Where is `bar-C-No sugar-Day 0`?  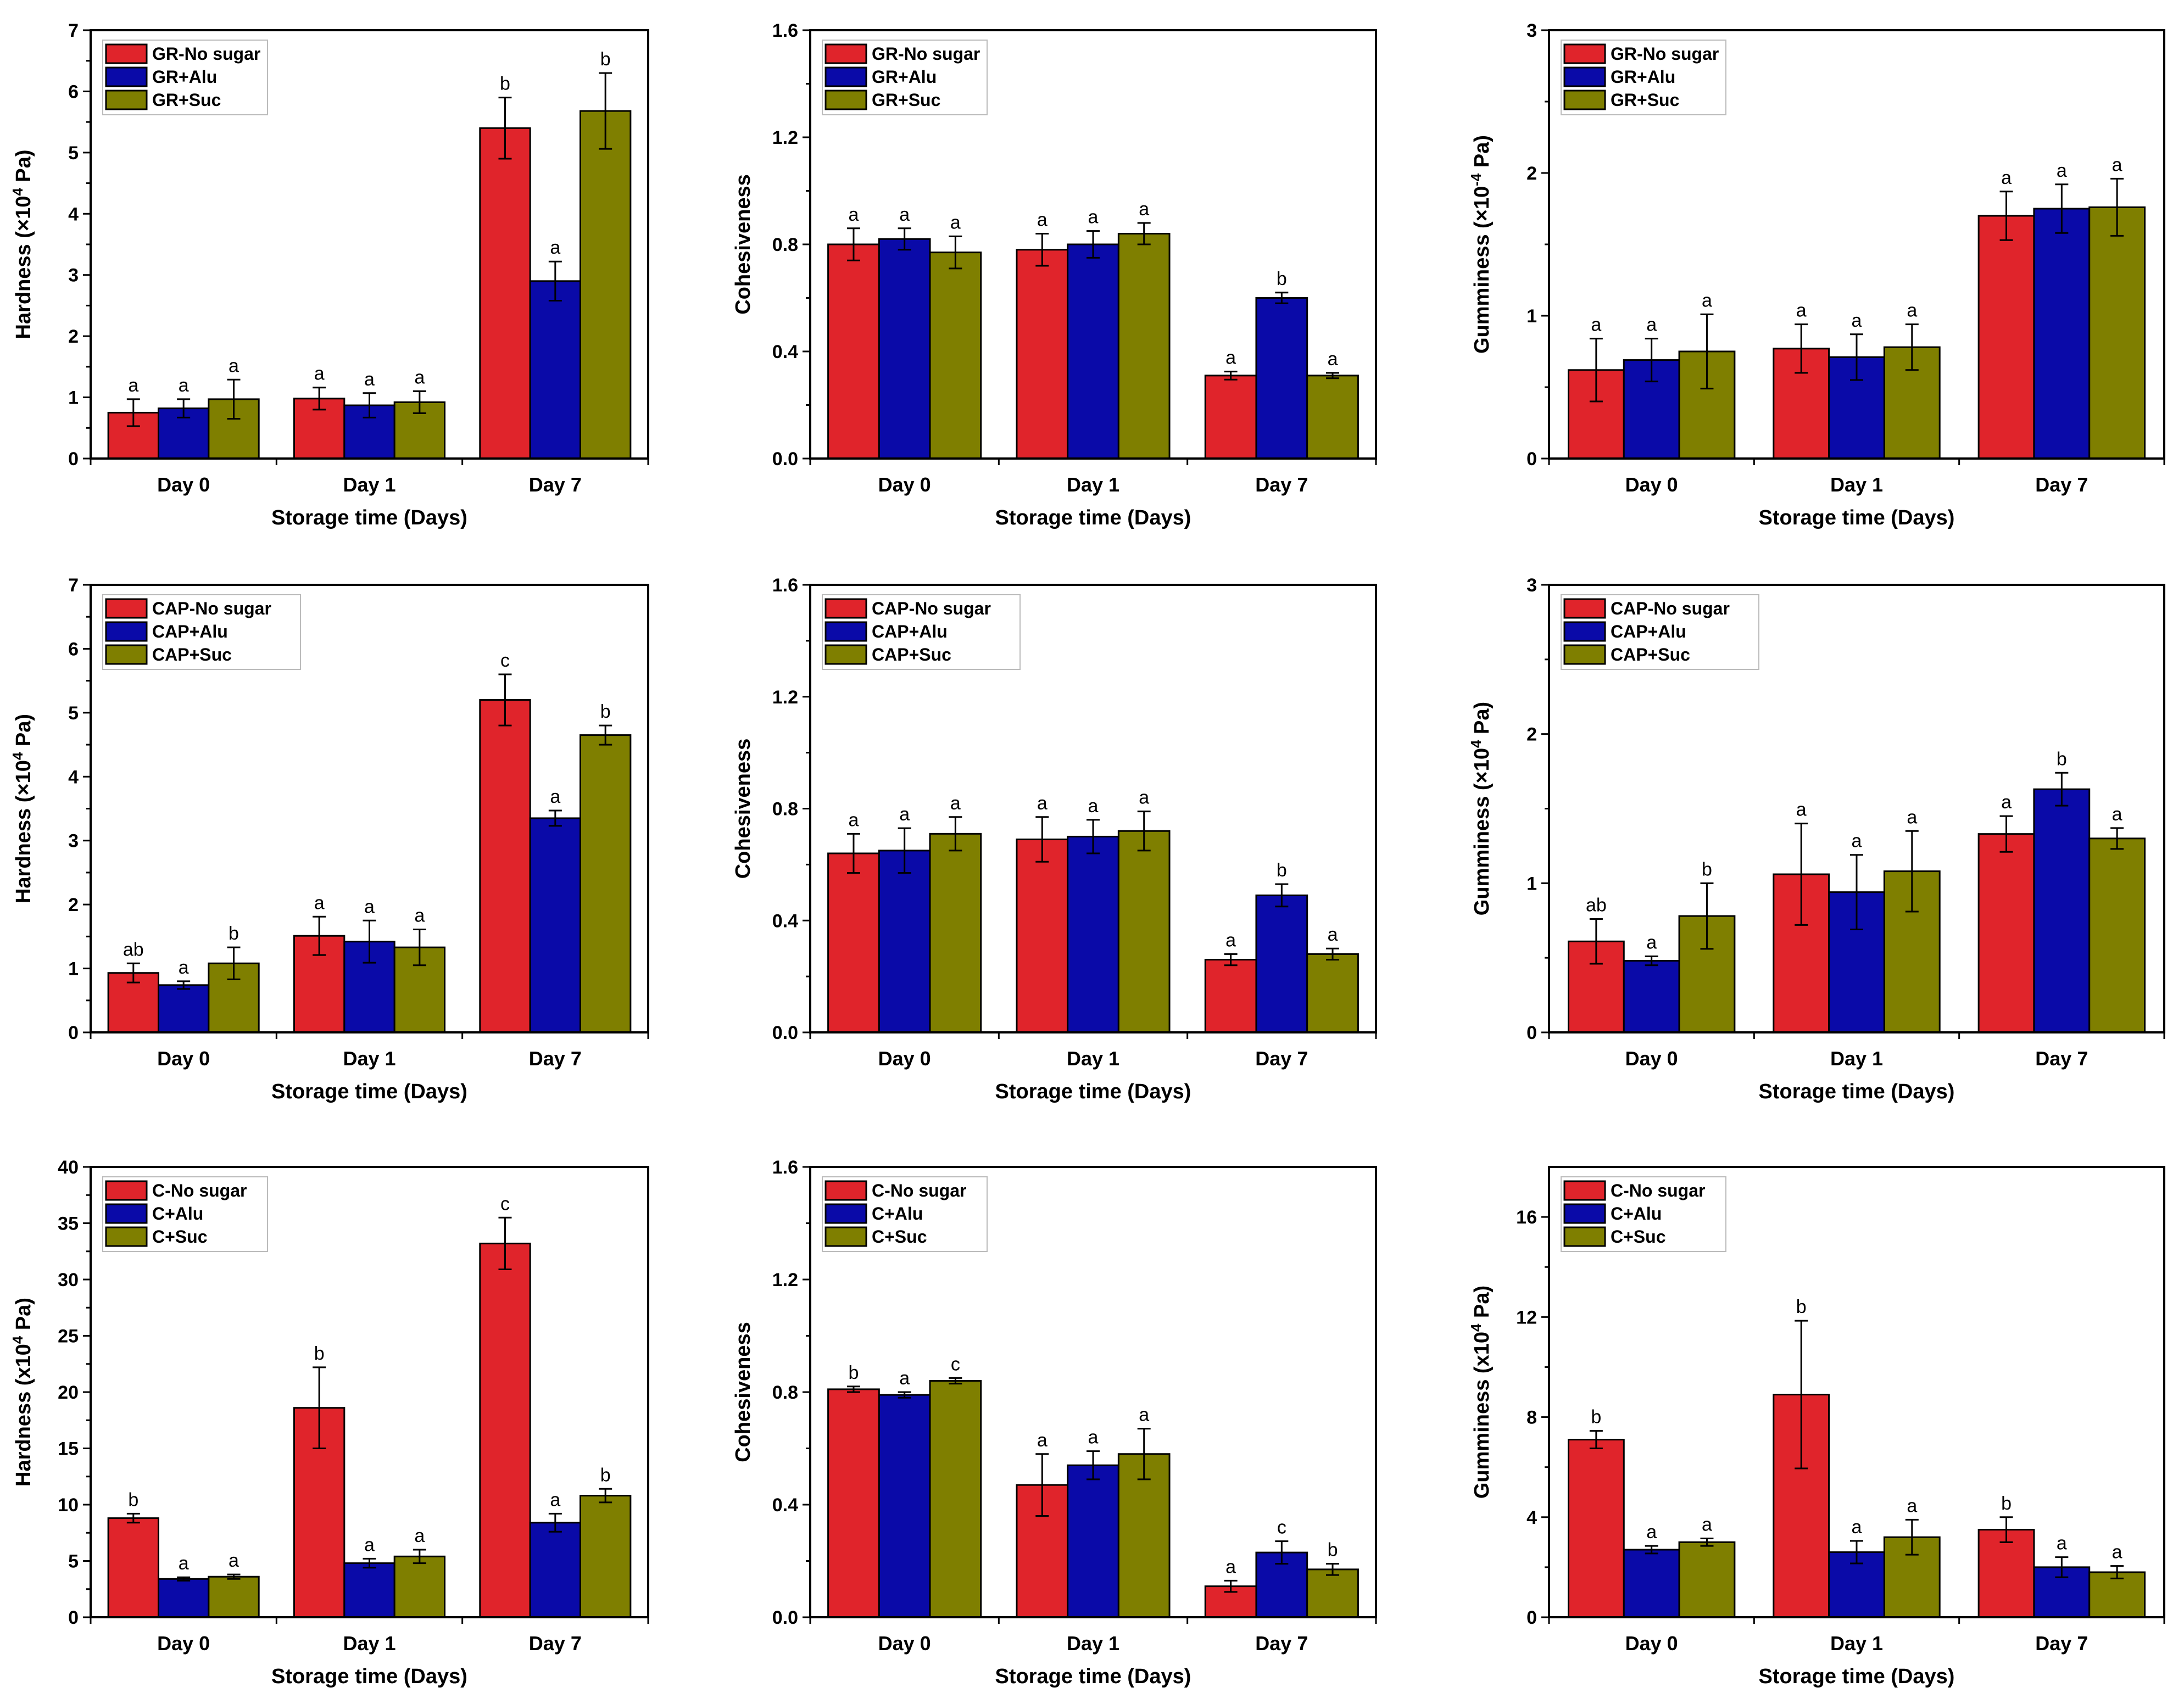
bar-C-No sugar-Day 0 is located at coordinates (854, 1503).